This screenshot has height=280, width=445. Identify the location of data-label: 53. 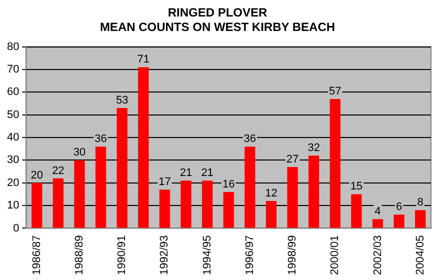
(122, 100).